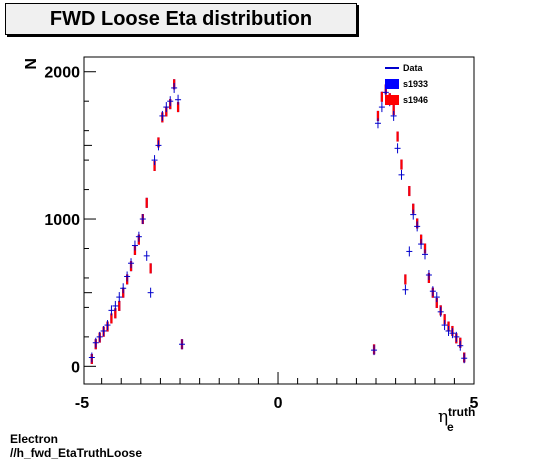 The height and width of the screenshot is (462, 546). I want to click on legend-box-s1946, so click(392, 100).